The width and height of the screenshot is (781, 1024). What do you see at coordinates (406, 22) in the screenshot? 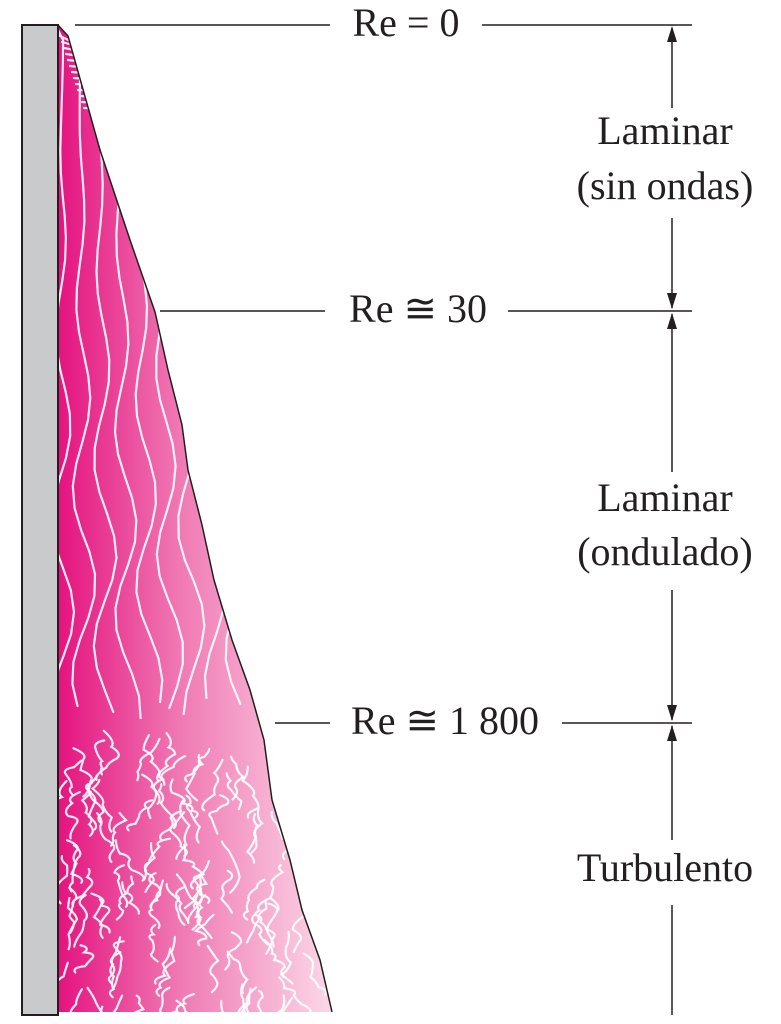
I see `marker-label: Re = 0` at bounding box center [406, 22].